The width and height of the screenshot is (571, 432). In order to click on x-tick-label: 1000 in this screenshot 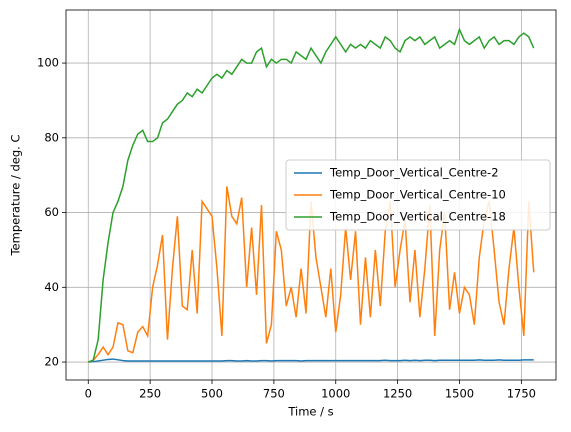, I will do `click(335, 394)`.